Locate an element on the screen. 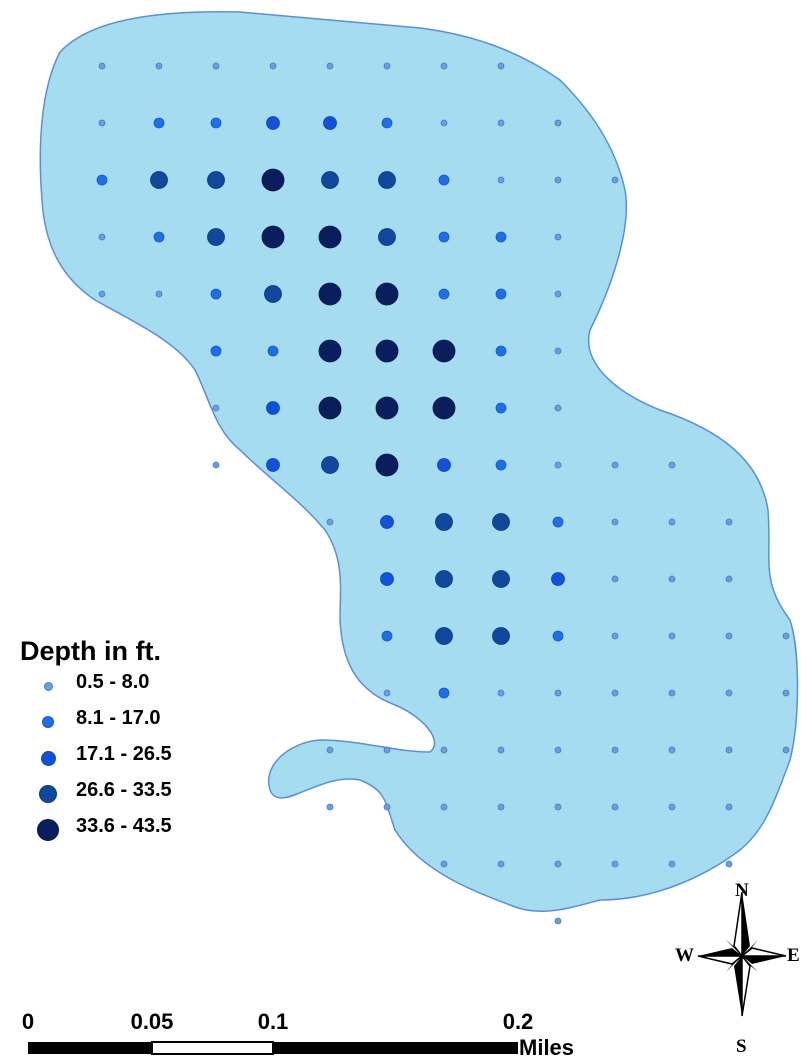 The image size is (801, 1061). legend-label: 33.6 - 43.5 is located at coordinates (124, 826).